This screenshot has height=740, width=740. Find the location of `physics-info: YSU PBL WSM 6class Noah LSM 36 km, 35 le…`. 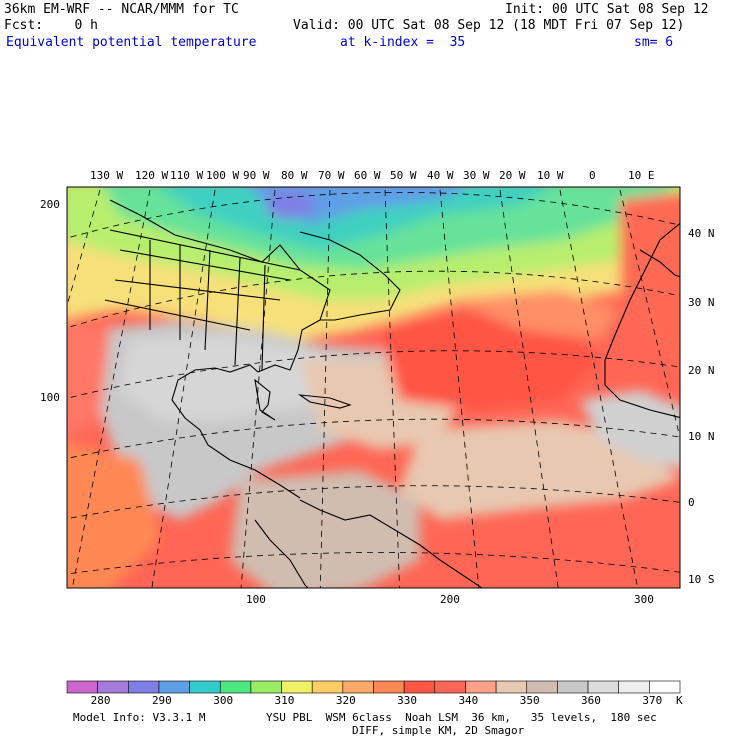

physics-info: YSU PBL WSM 6class Noah LSM 36 km, 35 le… is located at coordinates (461, 717).